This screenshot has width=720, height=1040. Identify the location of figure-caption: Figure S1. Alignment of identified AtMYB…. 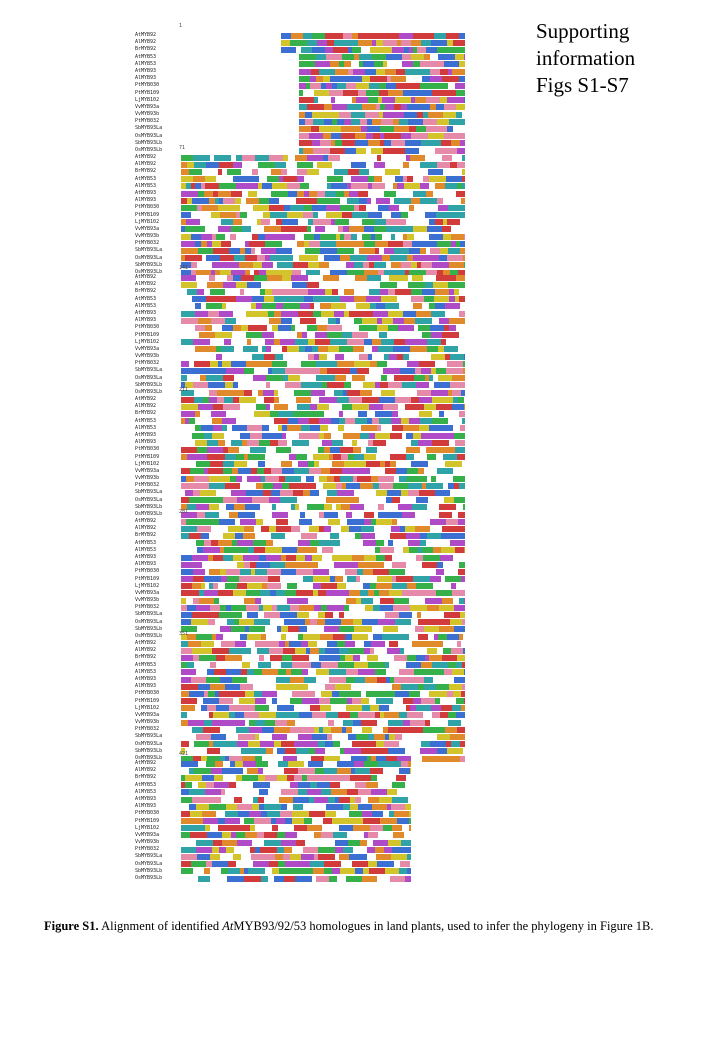
(359, 926).